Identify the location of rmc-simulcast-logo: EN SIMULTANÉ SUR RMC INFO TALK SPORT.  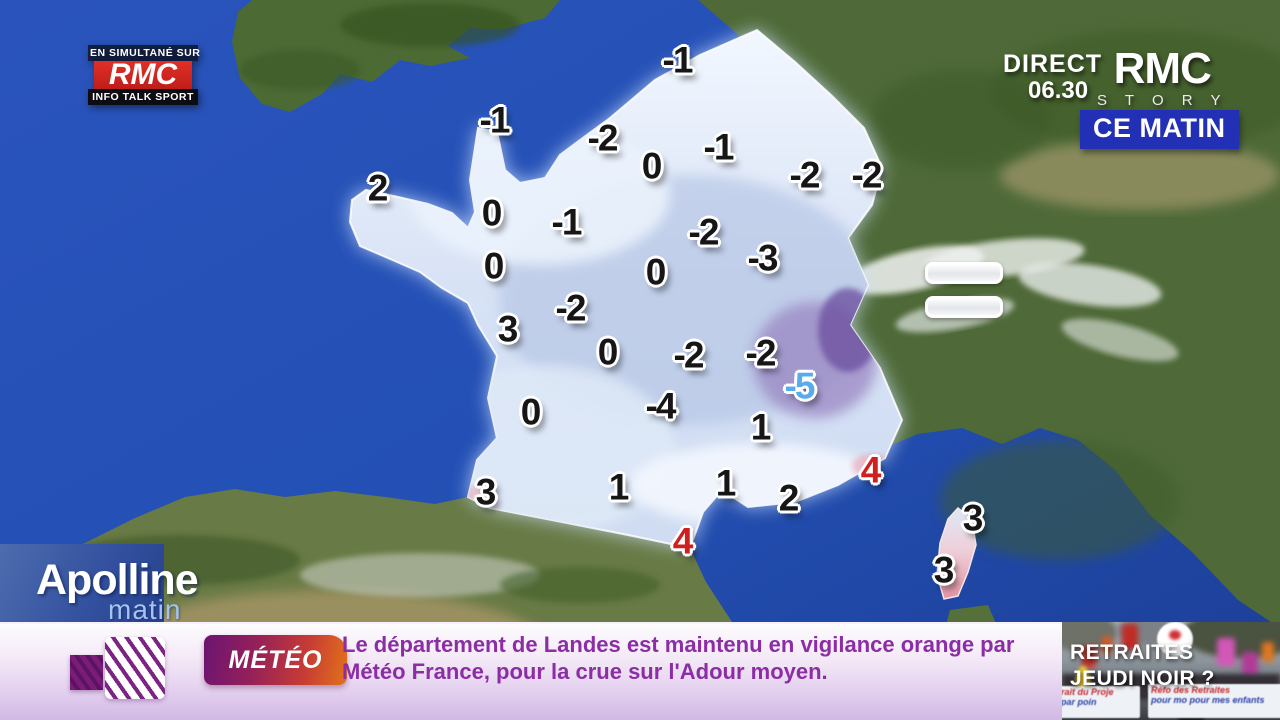
(144, 75).